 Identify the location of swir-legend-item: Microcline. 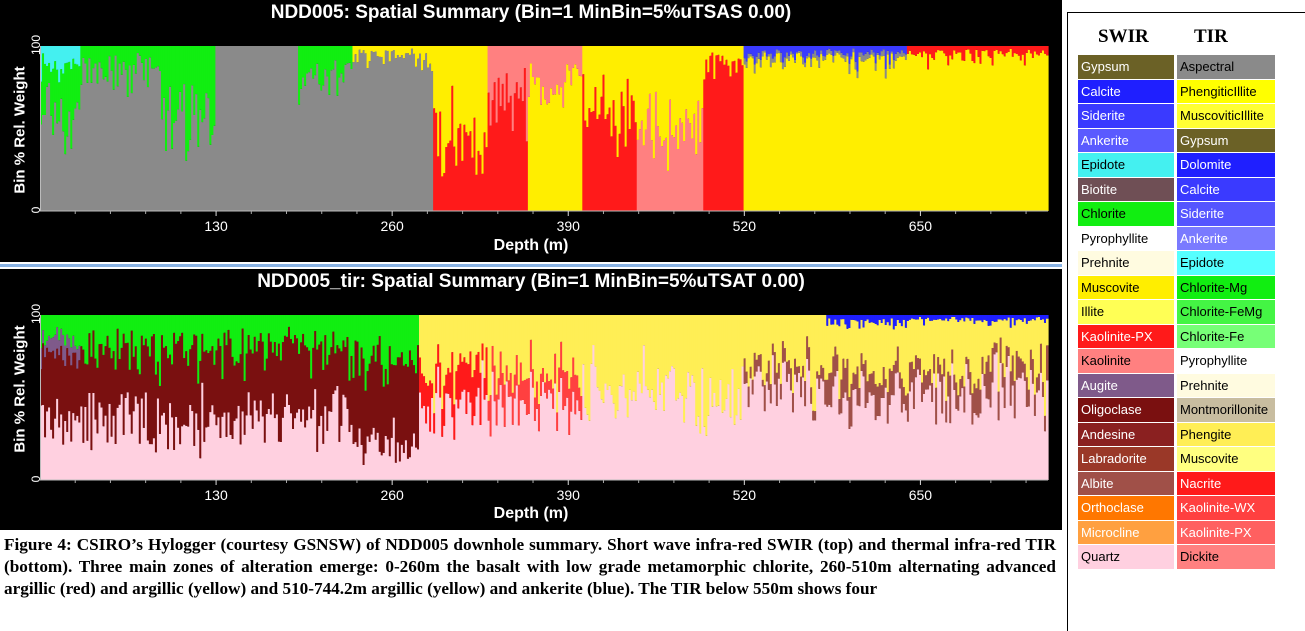
(1126, 532).